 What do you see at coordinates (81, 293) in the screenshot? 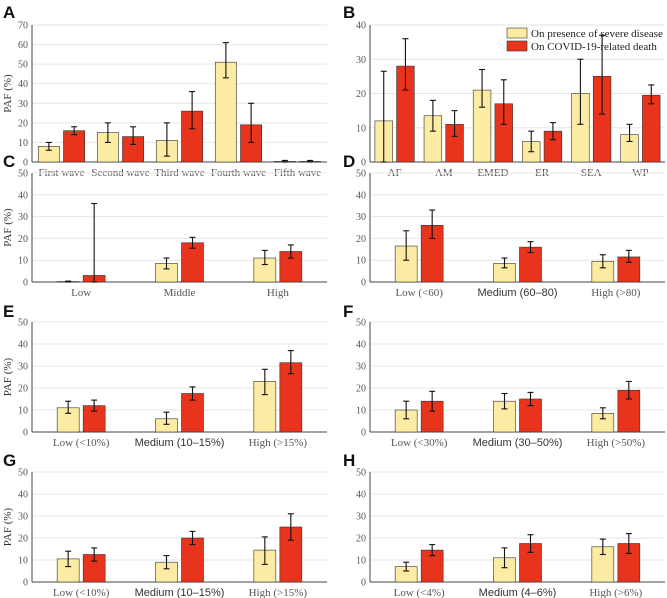
I see `x-tick-label: Low` at bounding box center [81, 293].